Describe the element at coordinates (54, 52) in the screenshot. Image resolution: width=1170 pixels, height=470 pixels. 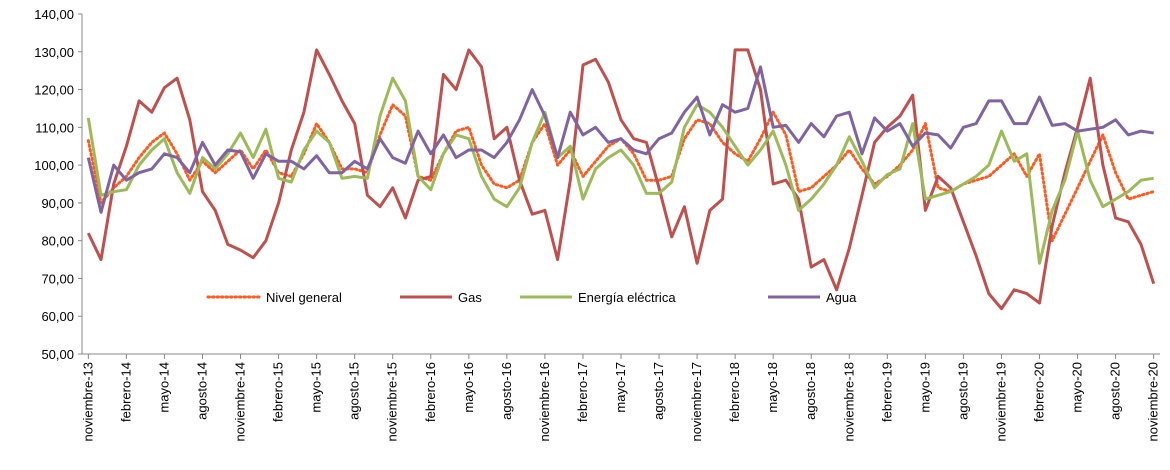
I see `y-tick-label: 130,00` at that location.